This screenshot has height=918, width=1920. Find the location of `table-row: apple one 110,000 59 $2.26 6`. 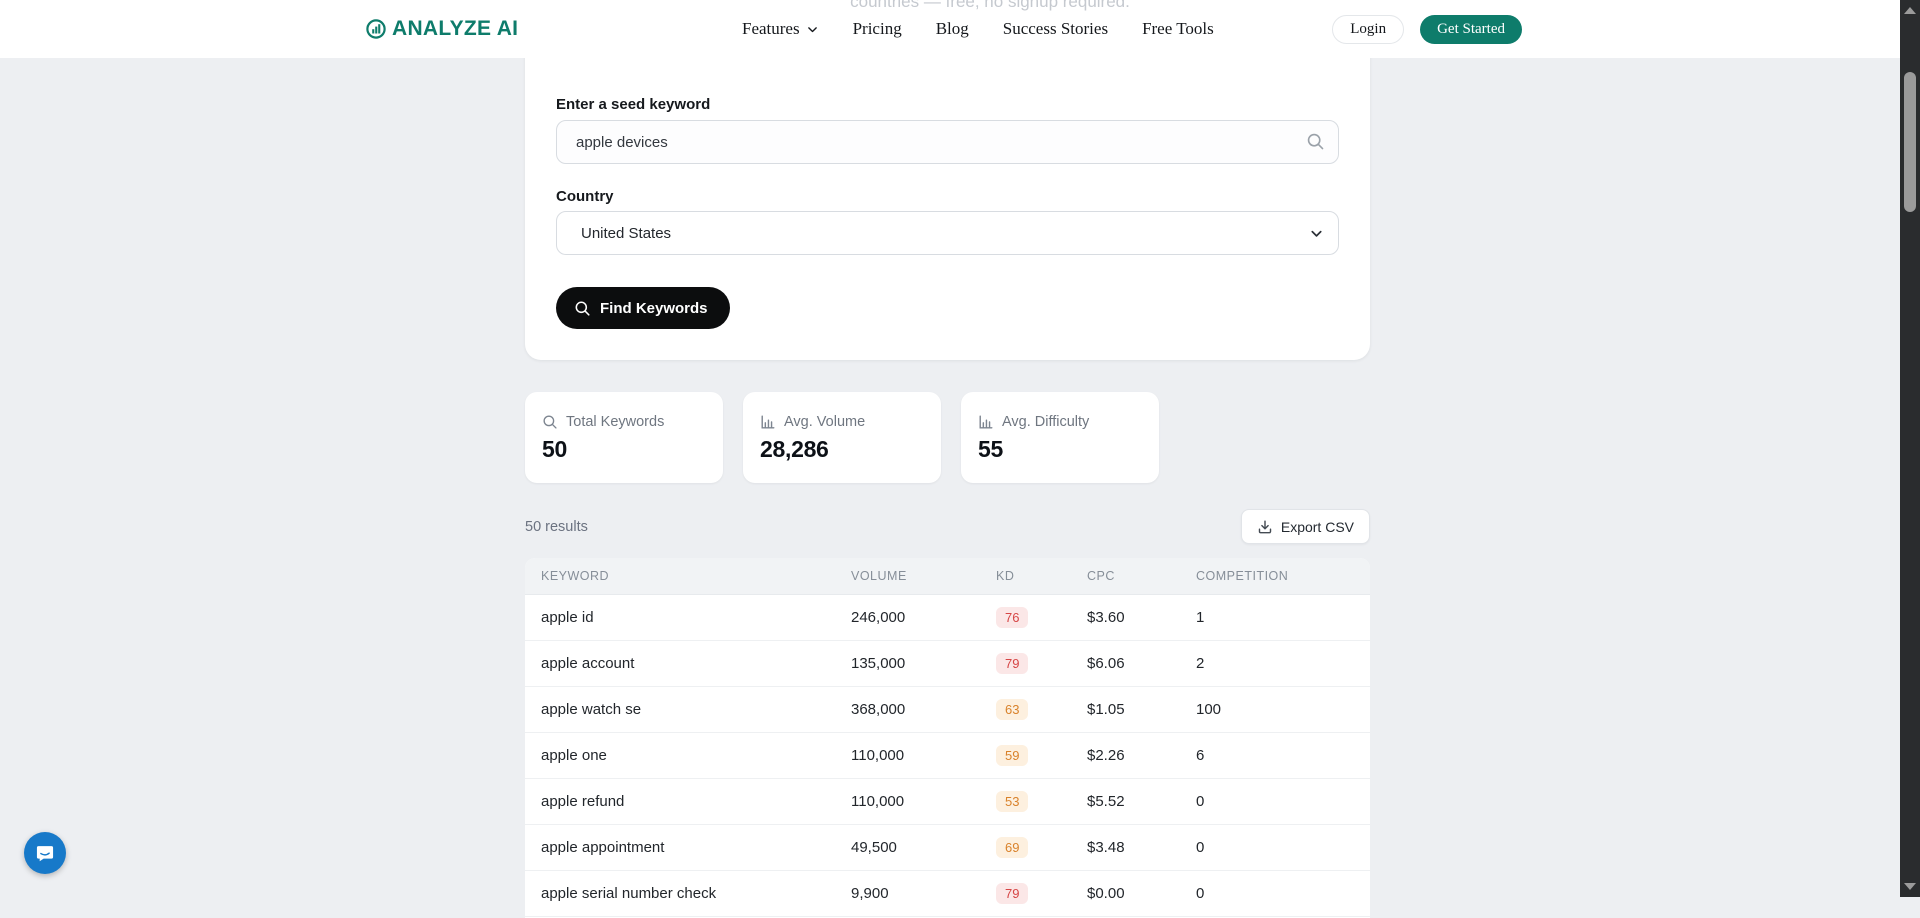

table-row: apple one 110,000 59 $2.26 6 is located at coordinates (947, 756).